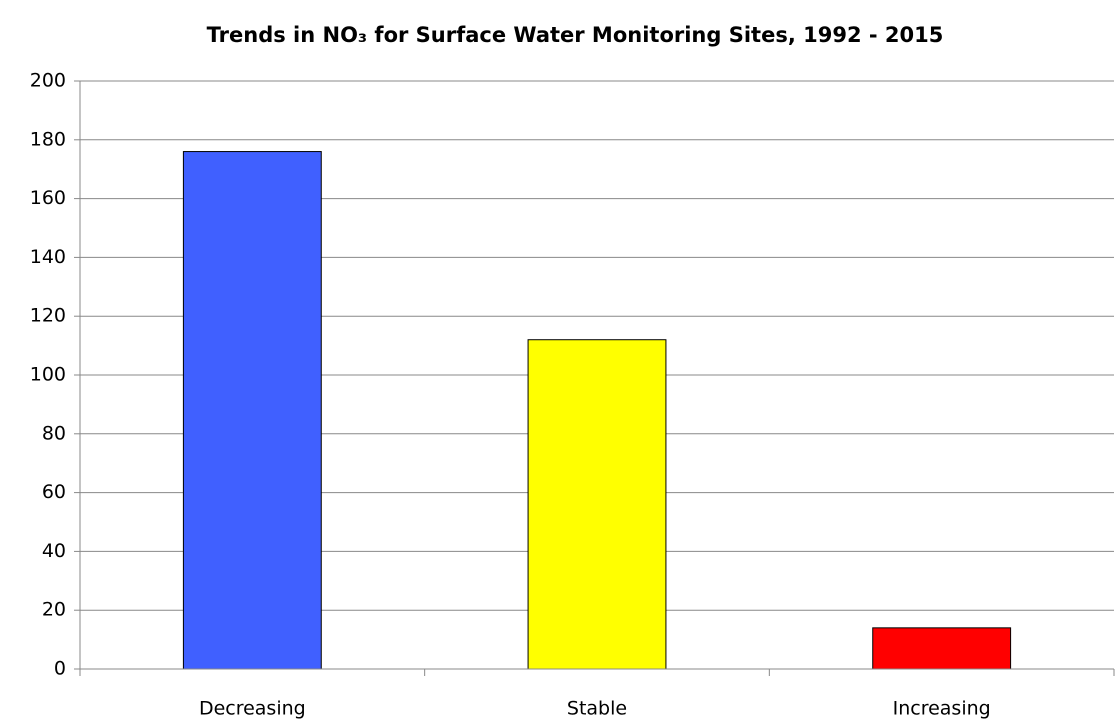 The width and height of the screenshot is (1115, 719). I want to click on y-tick-label: 200, so click(48, 81).